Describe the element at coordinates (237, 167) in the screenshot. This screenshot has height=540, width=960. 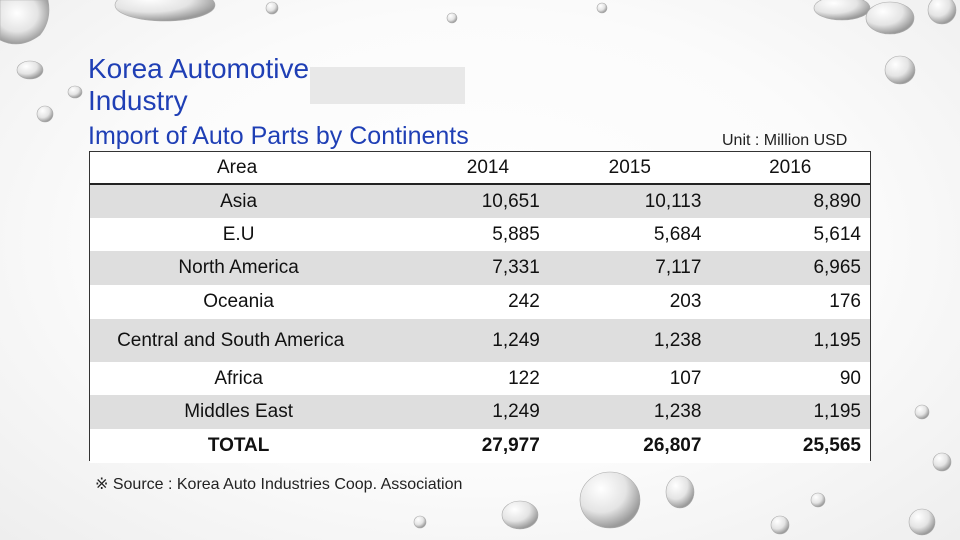
I see `header-area: Area` at that location.